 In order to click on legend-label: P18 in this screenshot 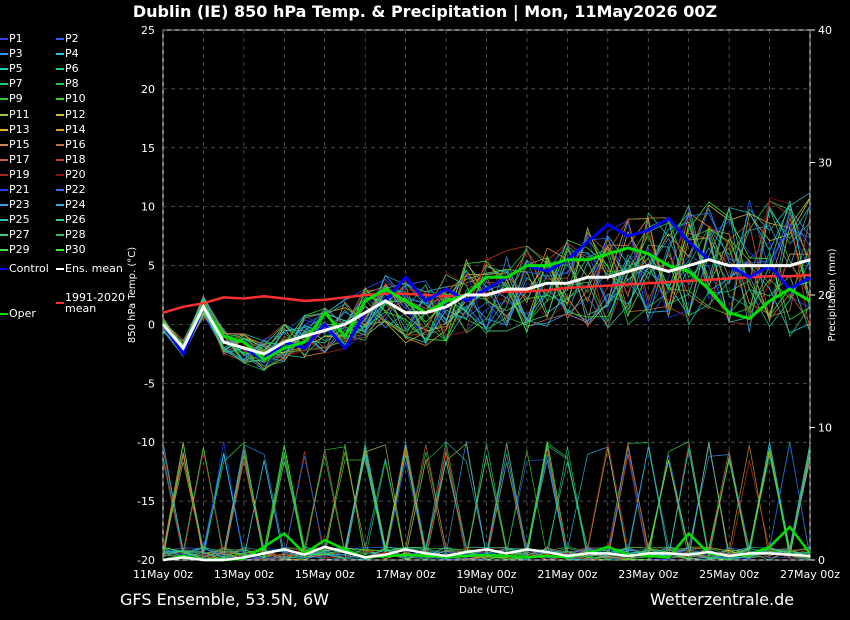, I will do `click(75, 159)`.